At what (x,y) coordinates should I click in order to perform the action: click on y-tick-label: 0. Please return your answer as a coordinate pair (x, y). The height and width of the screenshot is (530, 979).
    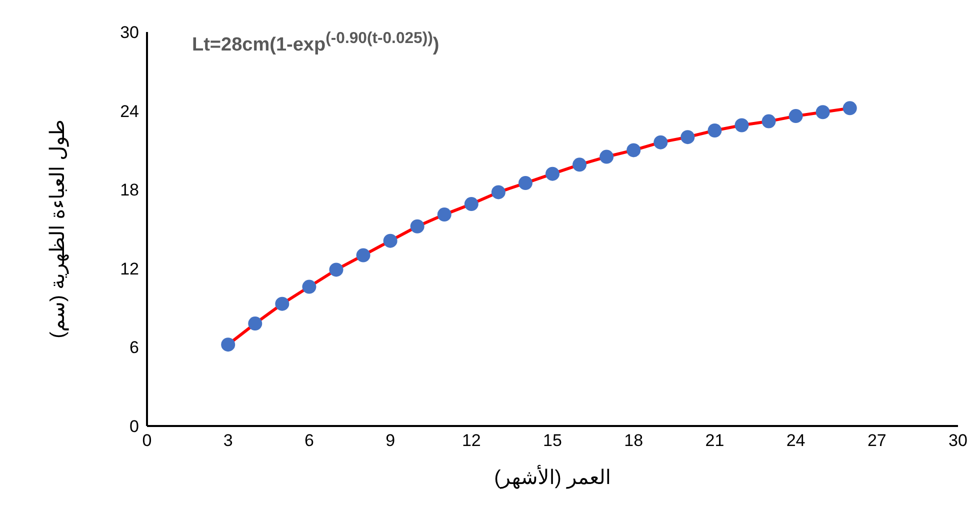
    Looking at the image, I should click on (134, 426).